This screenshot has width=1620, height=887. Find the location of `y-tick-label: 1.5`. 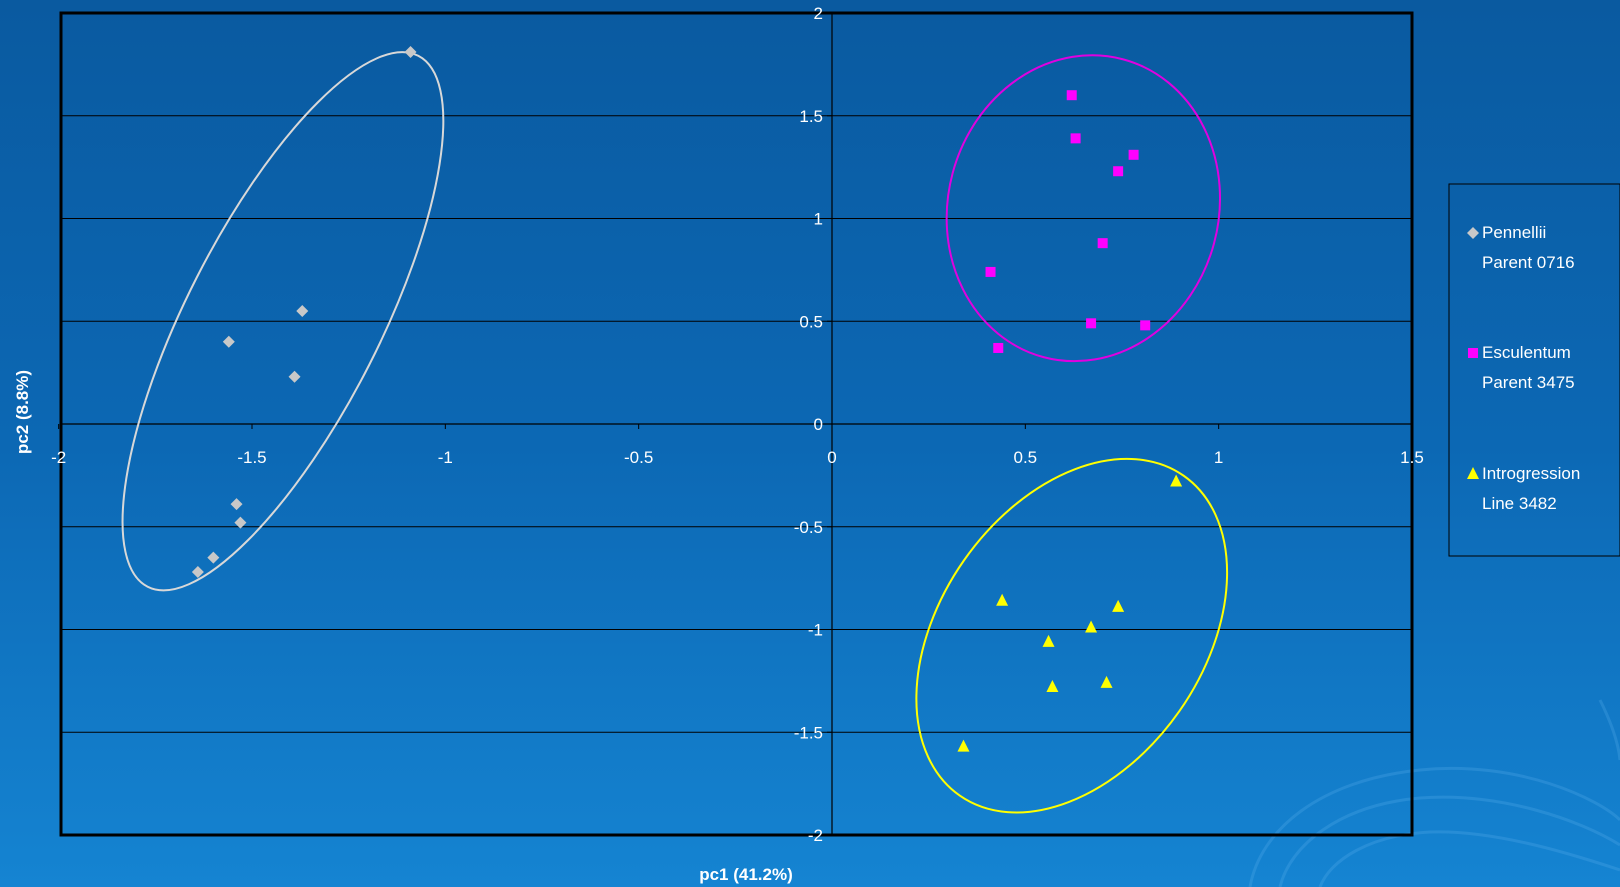

y-tick-label: 1.5 is located at coordinates (811, 116).